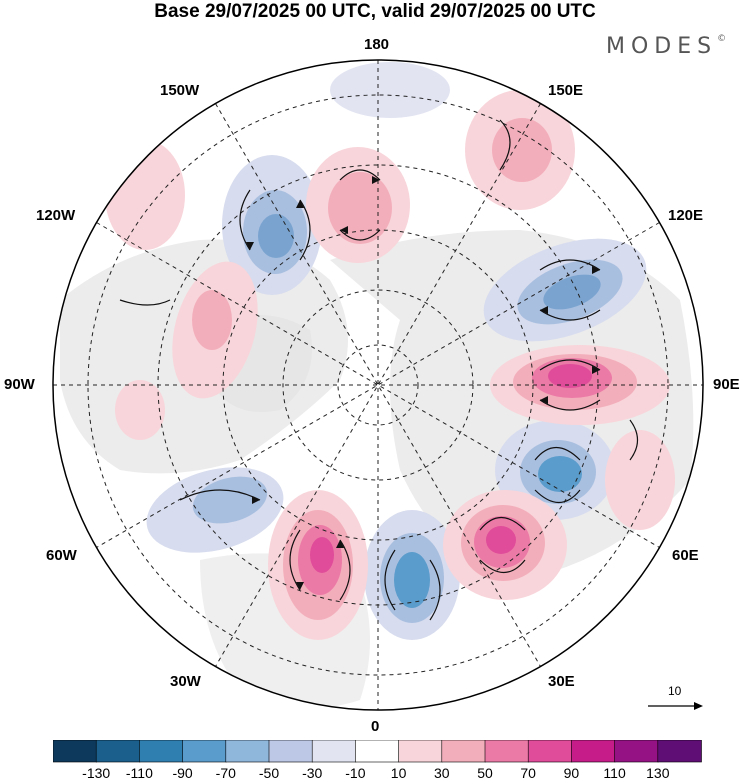 This screenshot has height=783, width=750. Describe the element at coordinates (570, 376) in the screenshot. I see `anomaly-red-90e-core` at that location.